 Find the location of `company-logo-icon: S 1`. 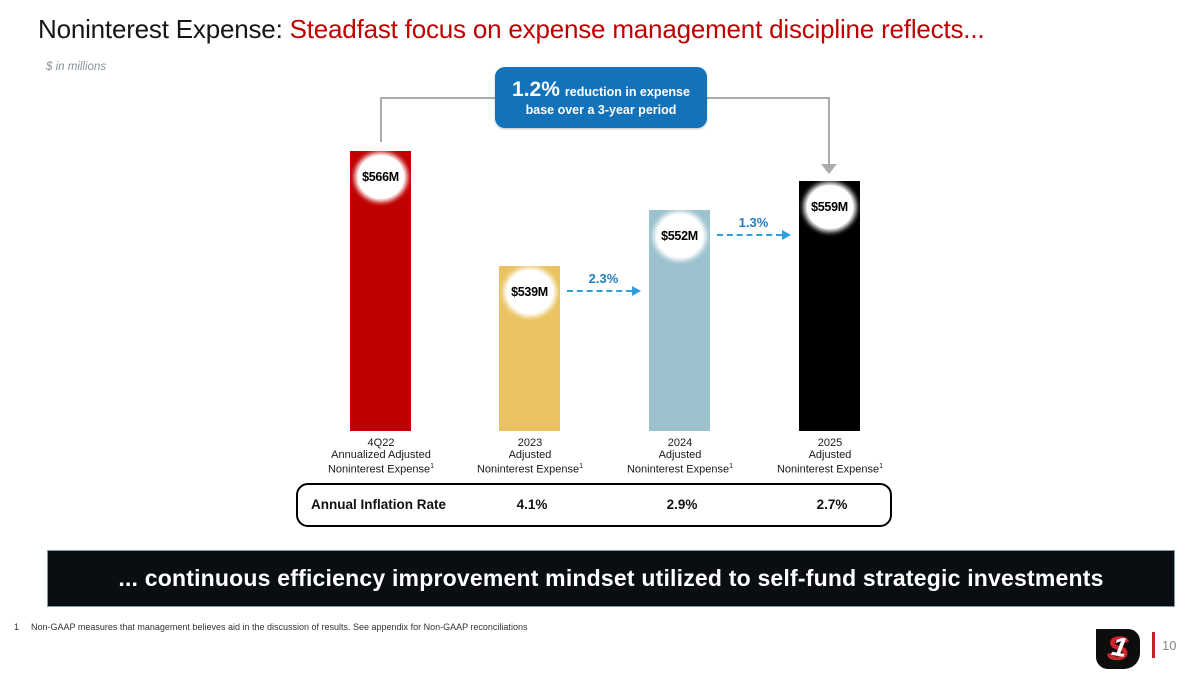

company-logo-icon: S 1 is located at coordinates (1118, 649).